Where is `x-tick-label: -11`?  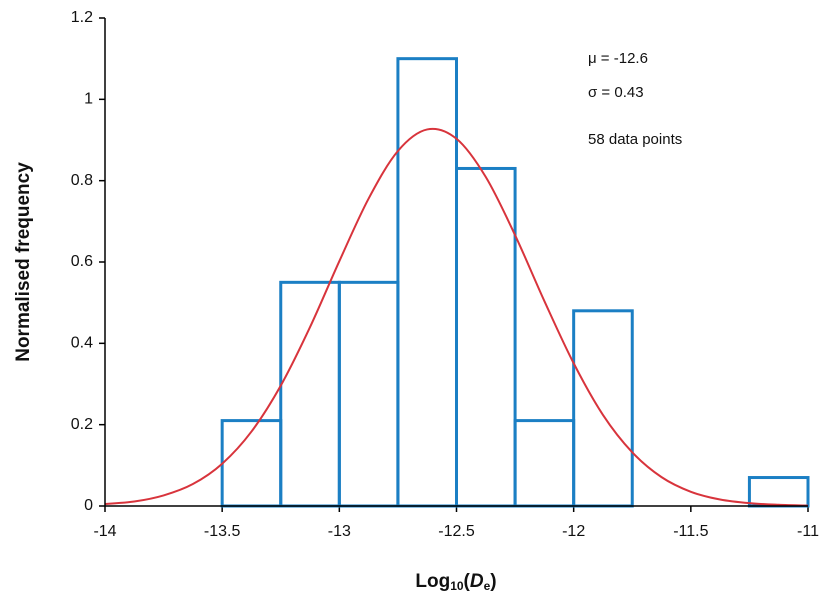
x-tick-label: -11 is located at coordinates (808, 531).